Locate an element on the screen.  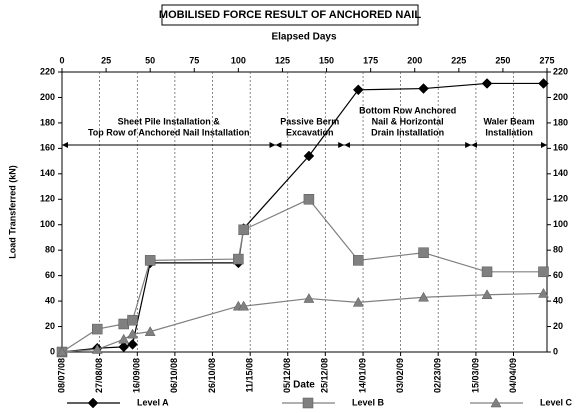
x-tick-label: 25/12/08 is located at coordinates (325, 375).